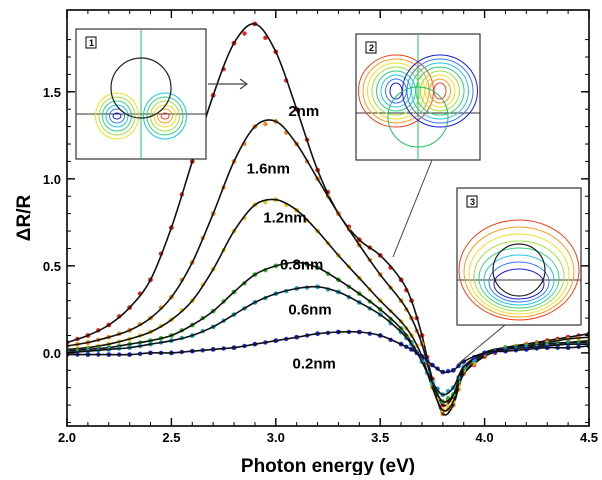  I want to click on inset-3: 3, so click(519, 256).